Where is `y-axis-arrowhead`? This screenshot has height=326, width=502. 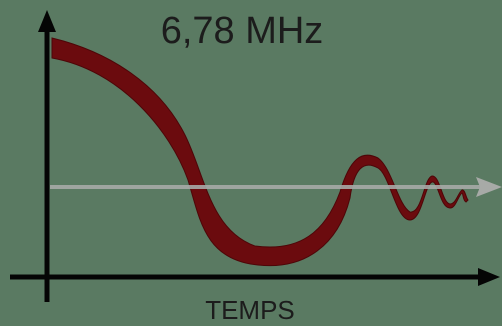
y-axis-arrowhead is located at coordinates (47, 21).